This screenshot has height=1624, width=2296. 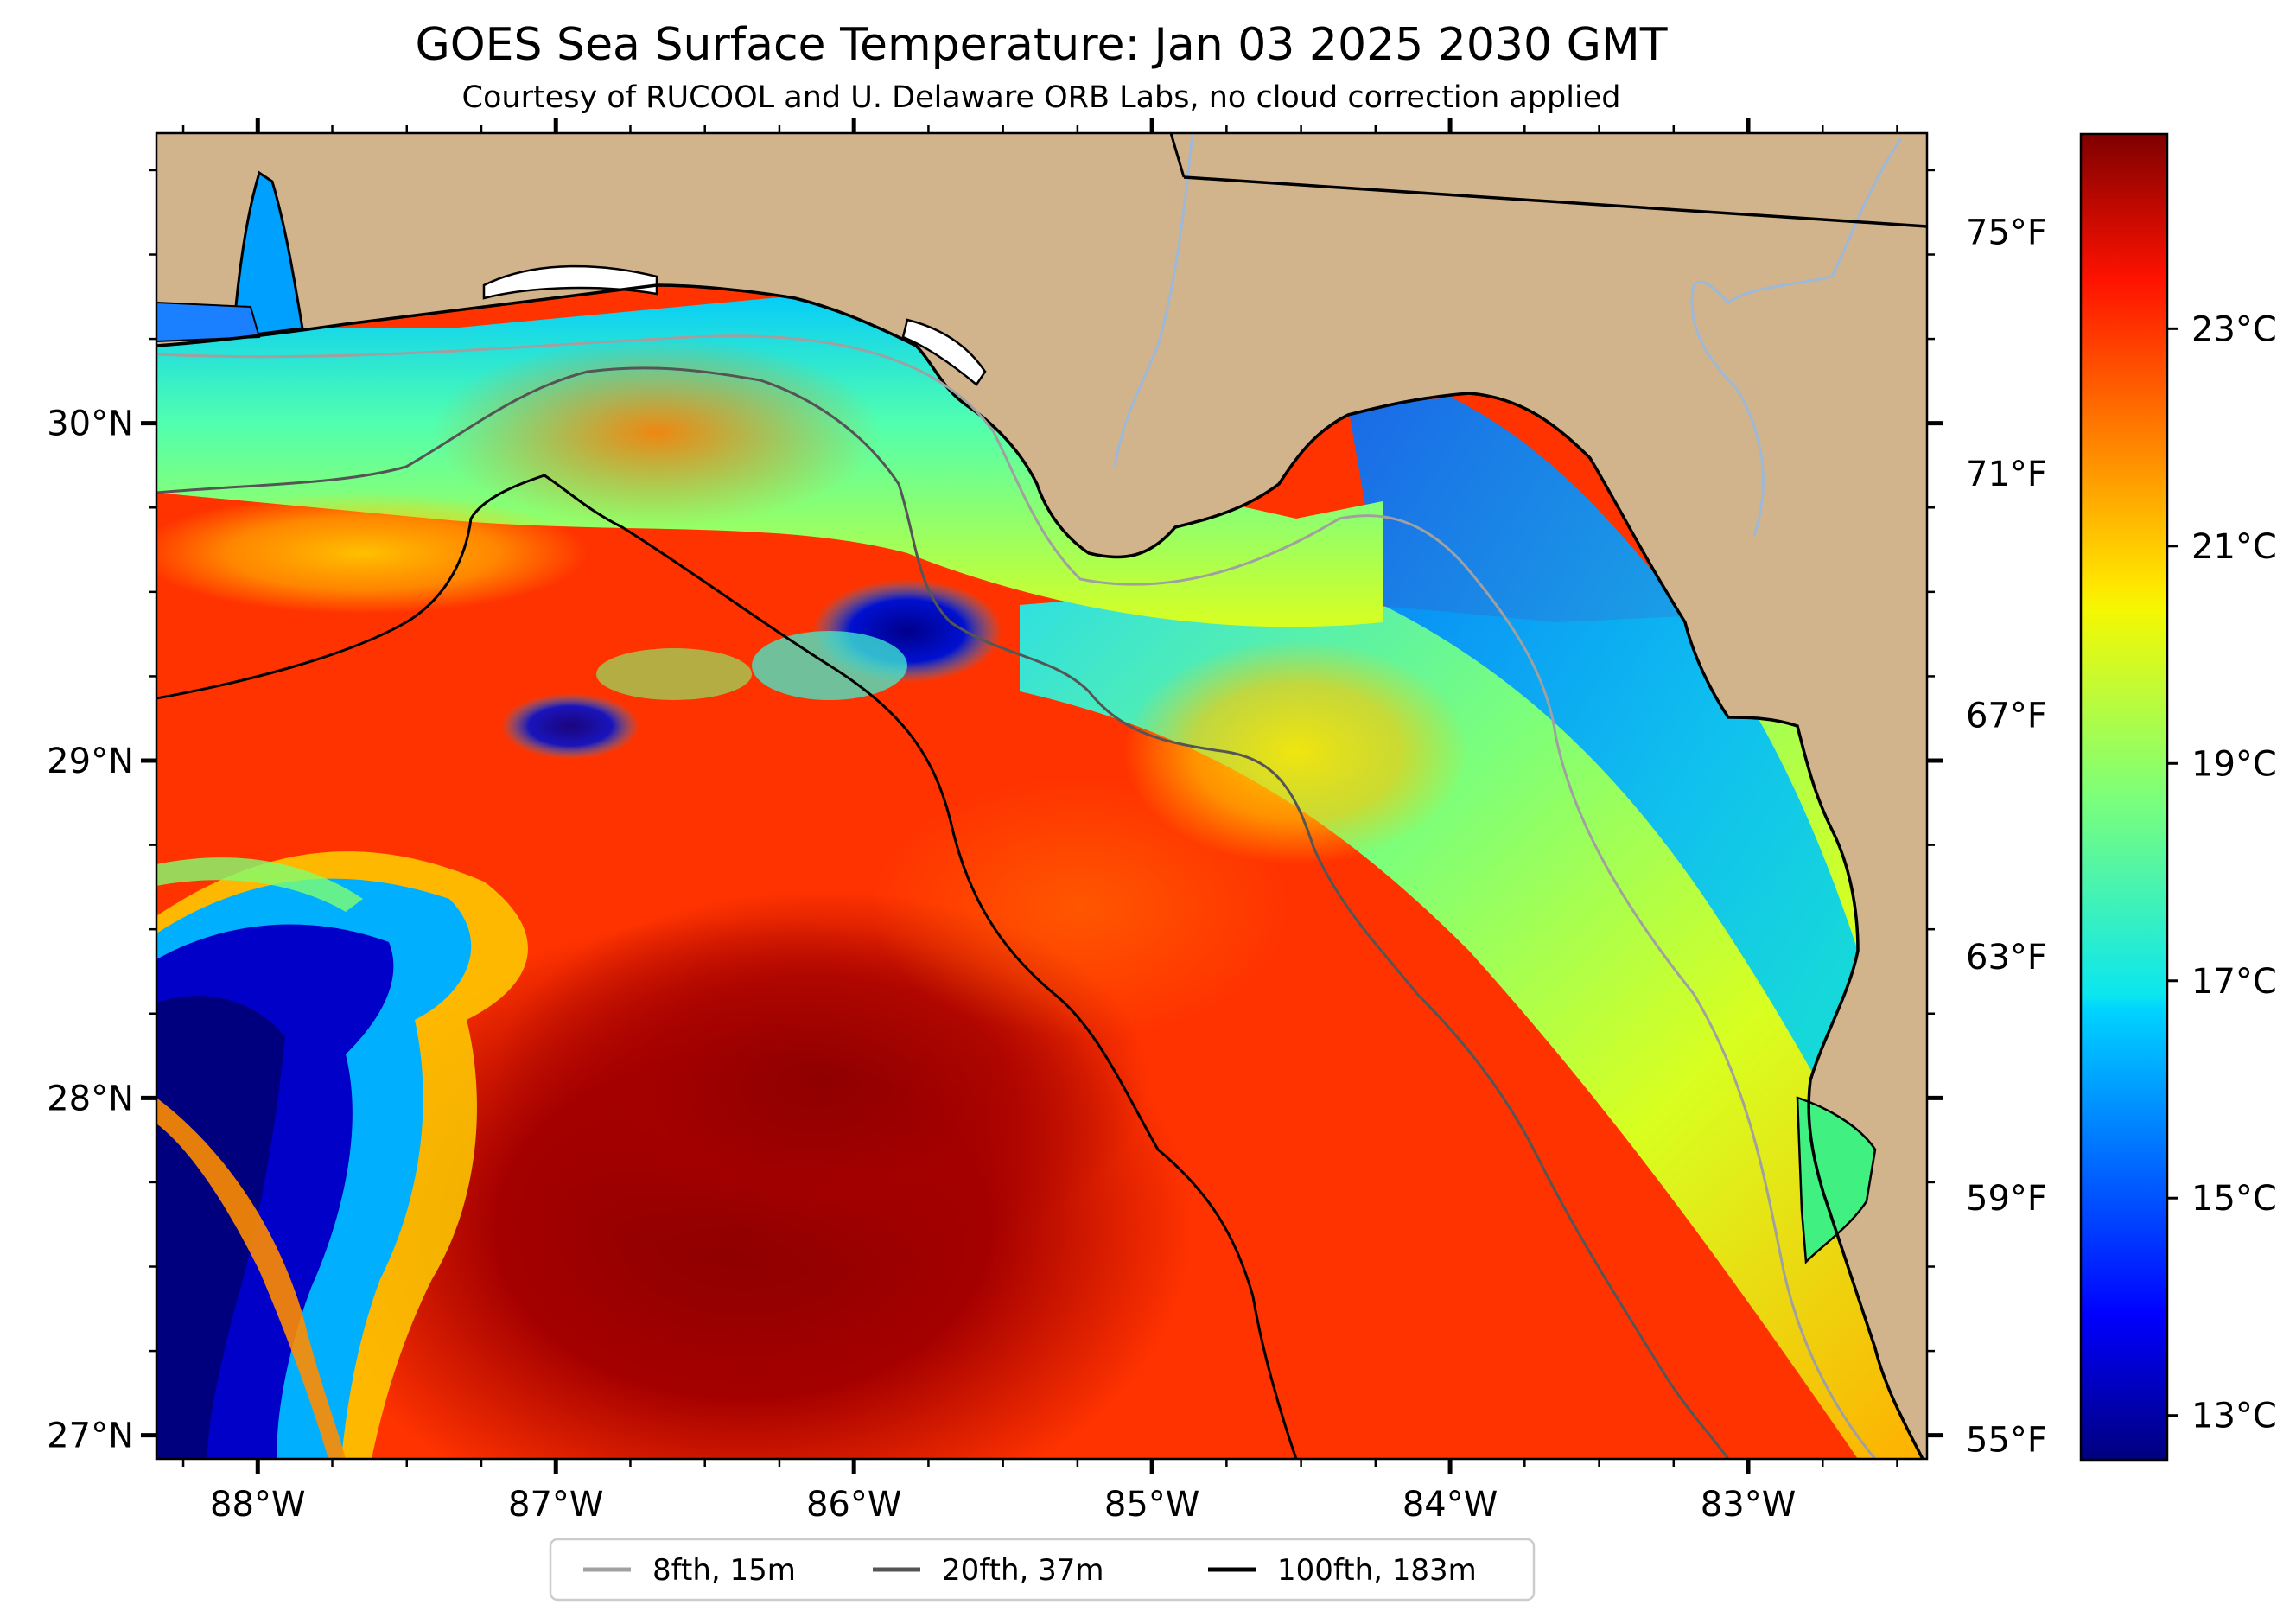 I want to click on yellow-patch-west, so click(x=372, y=553).